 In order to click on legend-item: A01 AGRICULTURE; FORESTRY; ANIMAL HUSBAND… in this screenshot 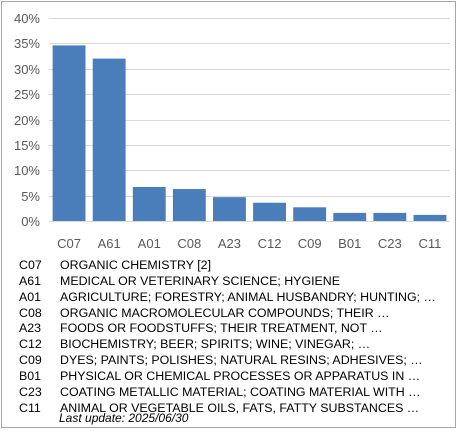, I will do `click(234, 298)`.